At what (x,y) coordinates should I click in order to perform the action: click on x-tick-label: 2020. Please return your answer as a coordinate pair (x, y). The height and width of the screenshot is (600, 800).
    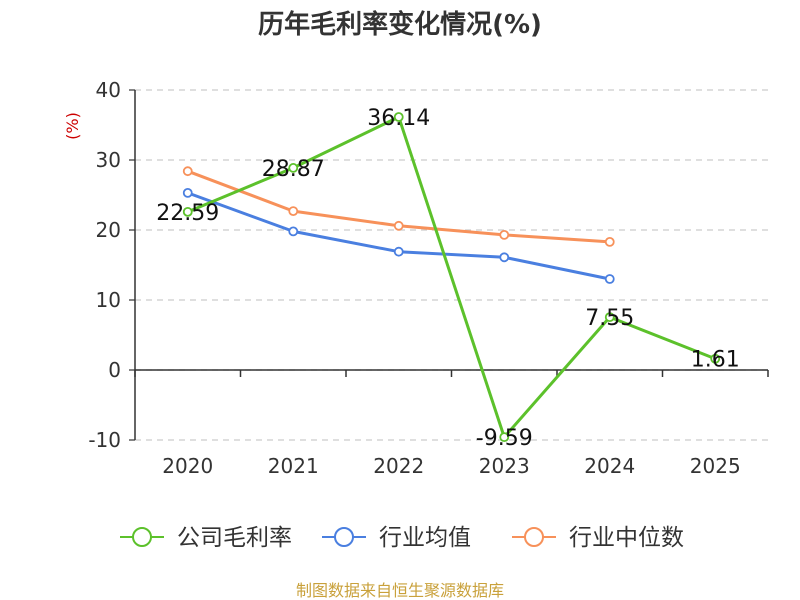
    Looking at the image, I should click on (187, 466).